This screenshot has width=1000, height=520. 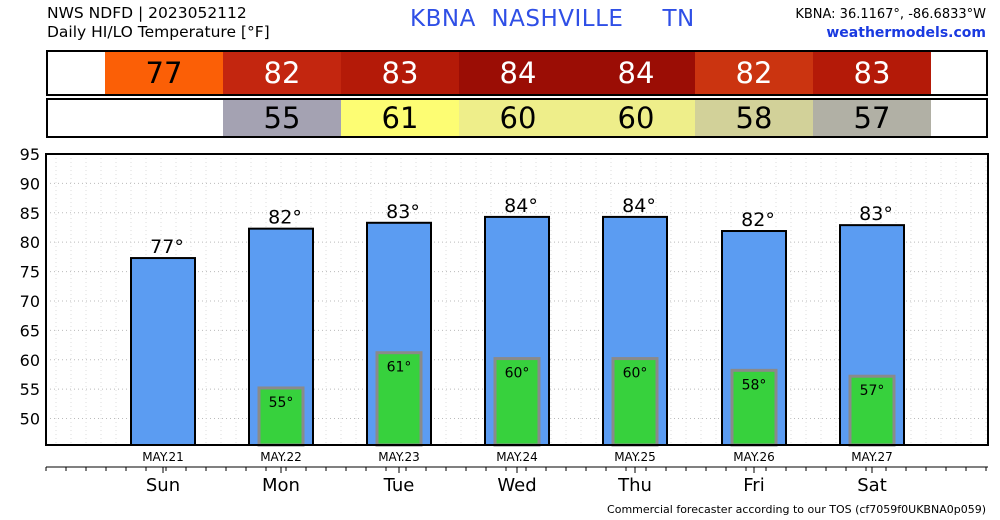 I want to click on date-label: MAY.24, so click(x=517, y=457).